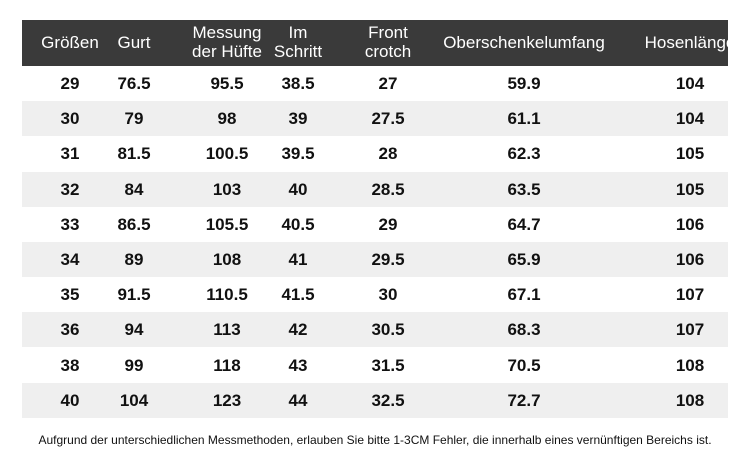 This screenshot has height=476, width=750. What do you see at coordinates (134, 154) in the screenshot?
I see `table-cell: 81.5` at bounding box center [134, 154].